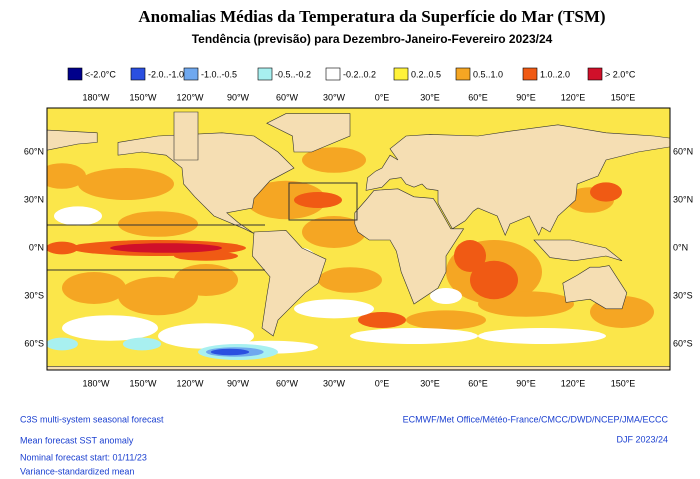  Describe the element at coordinates (526, 383) in the screenshot. I see `lon-label-bottom: 90°E` at that location.